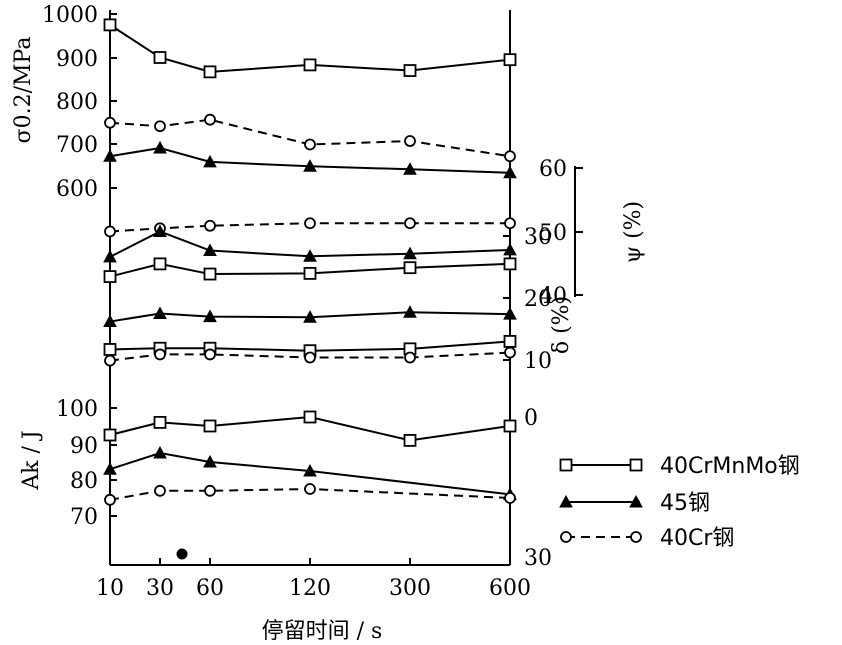  What do you see at coordinates (84, 446) in the screenshot?
I see `y-tick-label: 90` at bounding box center [84, 446].